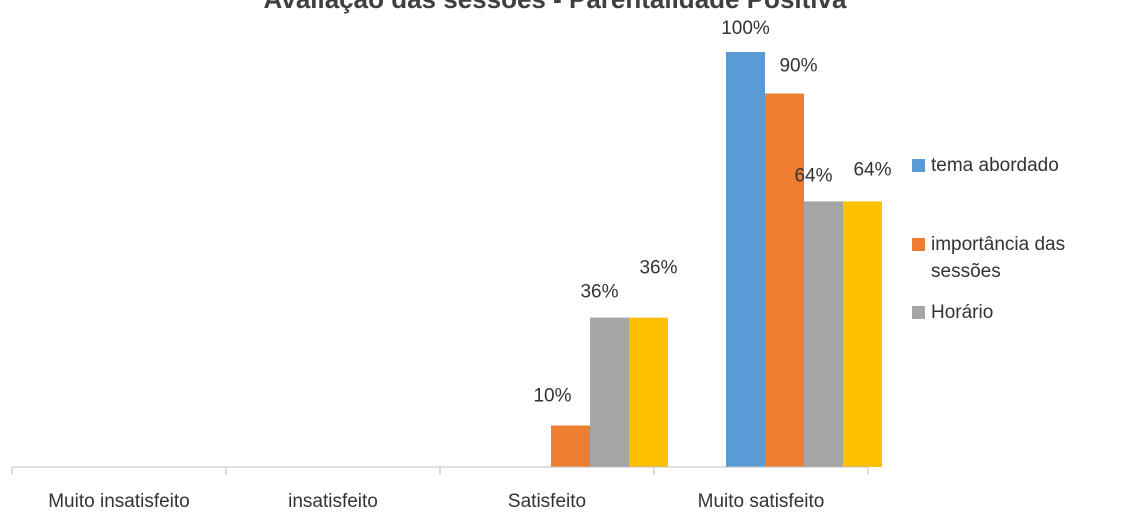  Describe the element at coordinates (761, 501) in the screenshot. I see `x-tick-label: Muito satisfeito` at that location.